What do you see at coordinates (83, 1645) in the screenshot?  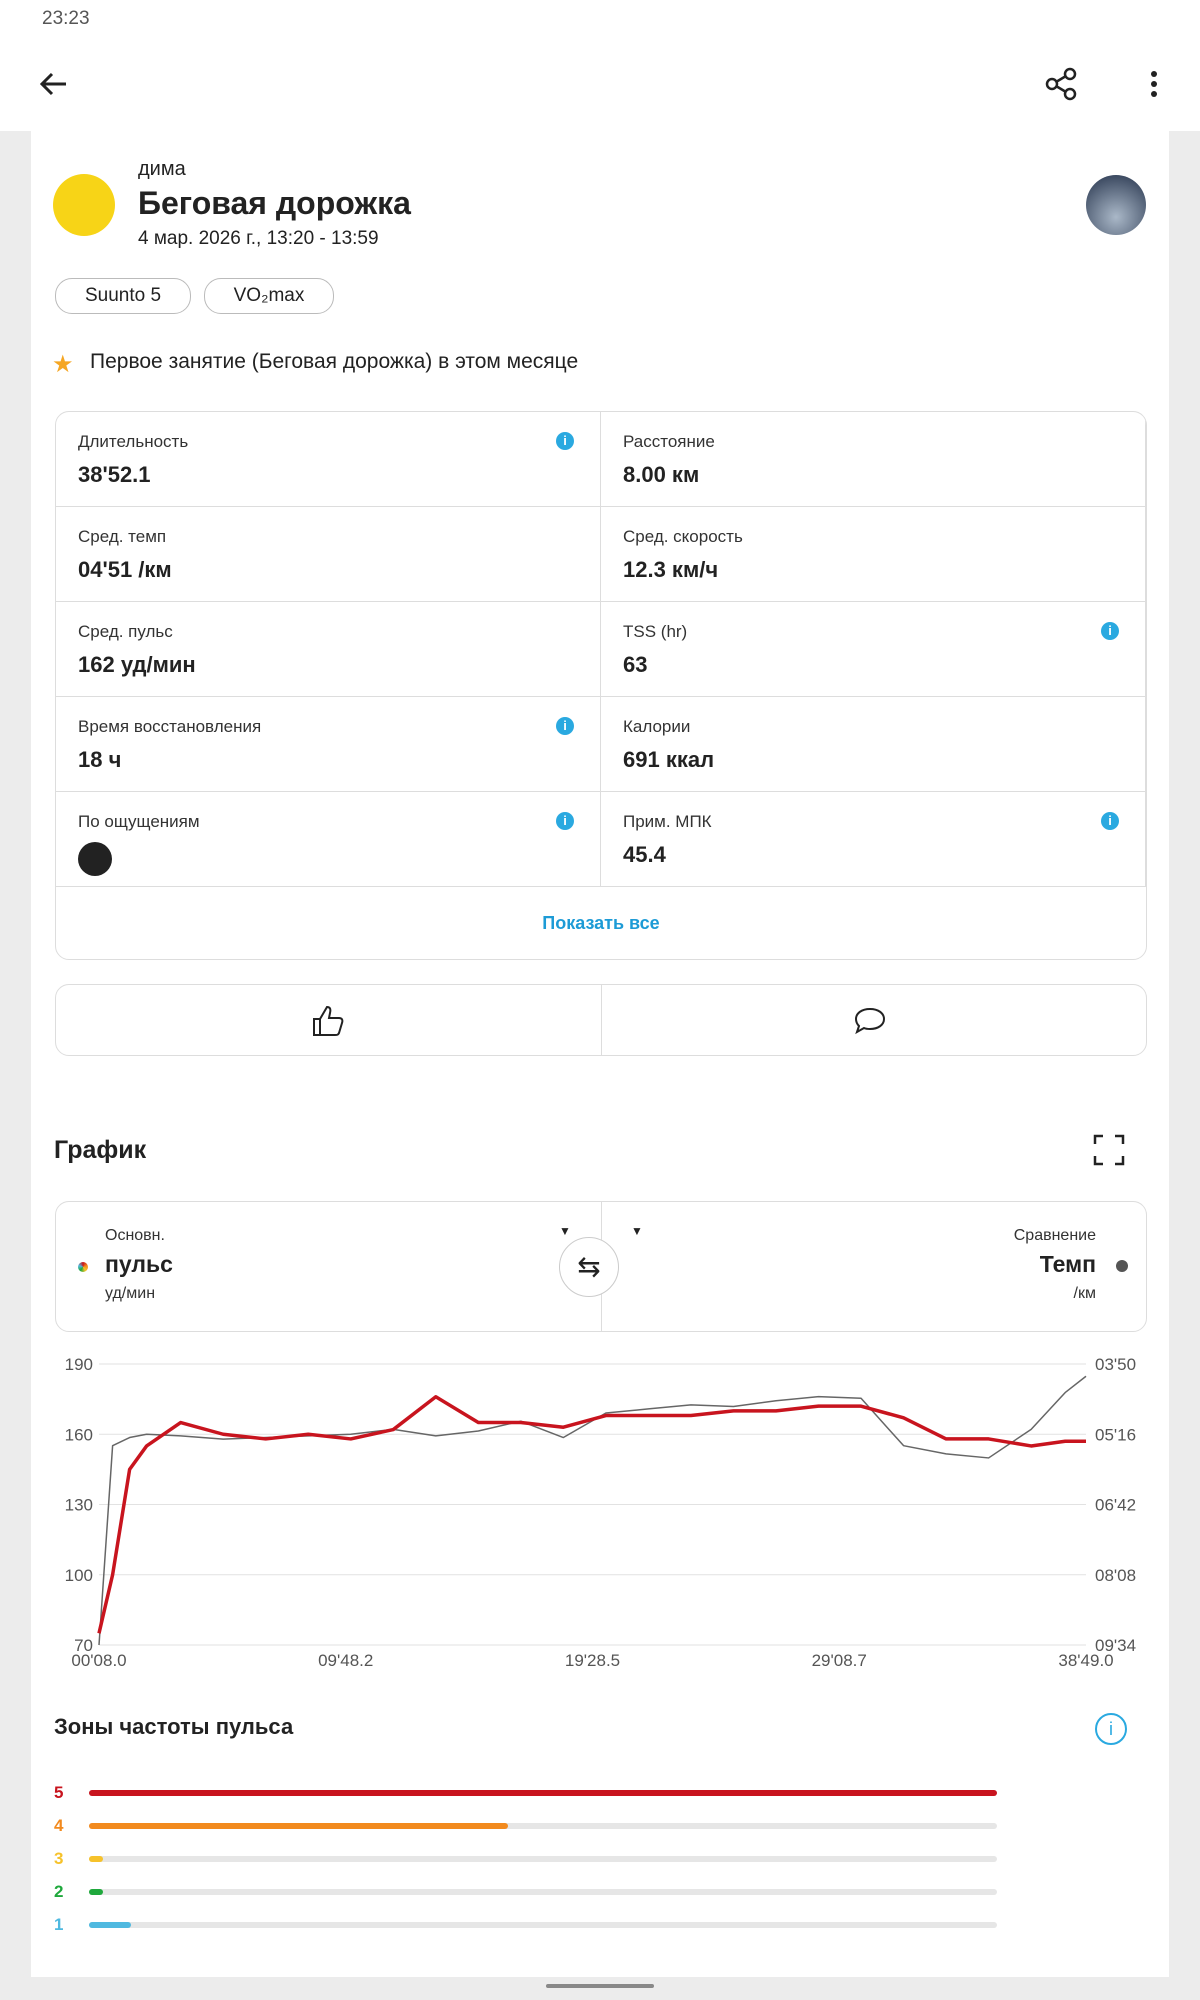 I see `y-tick-label: 70` at bounding box center [83, 1645].